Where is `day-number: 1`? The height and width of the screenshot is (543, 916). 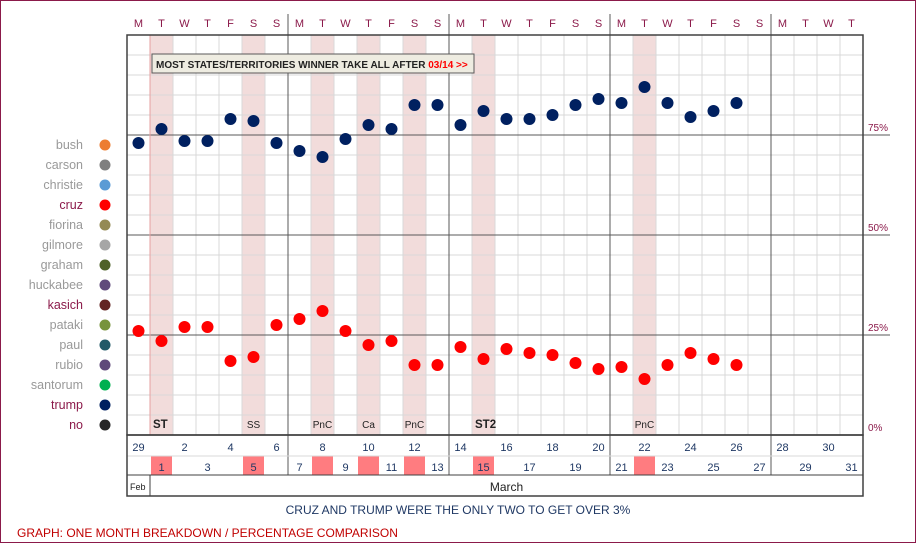 day-number: 1 is located at coordinates (161, 468).